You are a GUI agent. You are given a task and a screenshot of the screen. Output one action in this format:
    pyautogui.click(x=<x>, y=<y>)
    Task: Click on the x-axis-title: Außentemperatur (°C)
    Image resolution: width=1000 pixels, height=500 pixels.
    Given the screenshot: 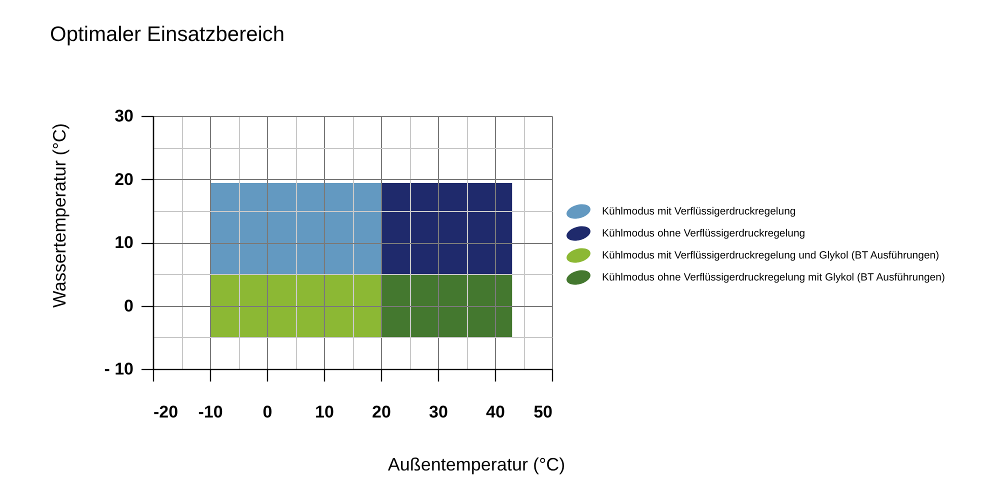 What is the action you would take?
    pyautogui.click(x=477, y=464)
    